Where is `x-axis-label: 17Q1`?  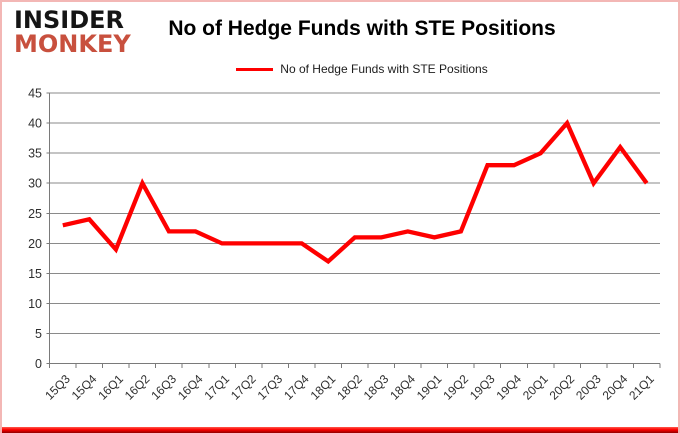 x-axis-label: 17Q1 is located at coordinates (216, 387).